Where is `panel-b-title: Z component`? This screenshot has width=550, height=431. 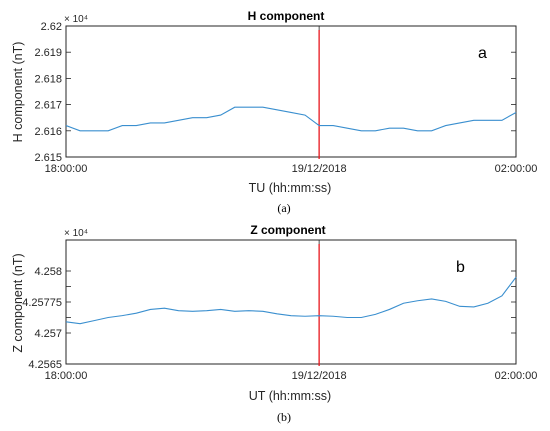
panel-b-title: Z component is located at coordinates (287, 230).